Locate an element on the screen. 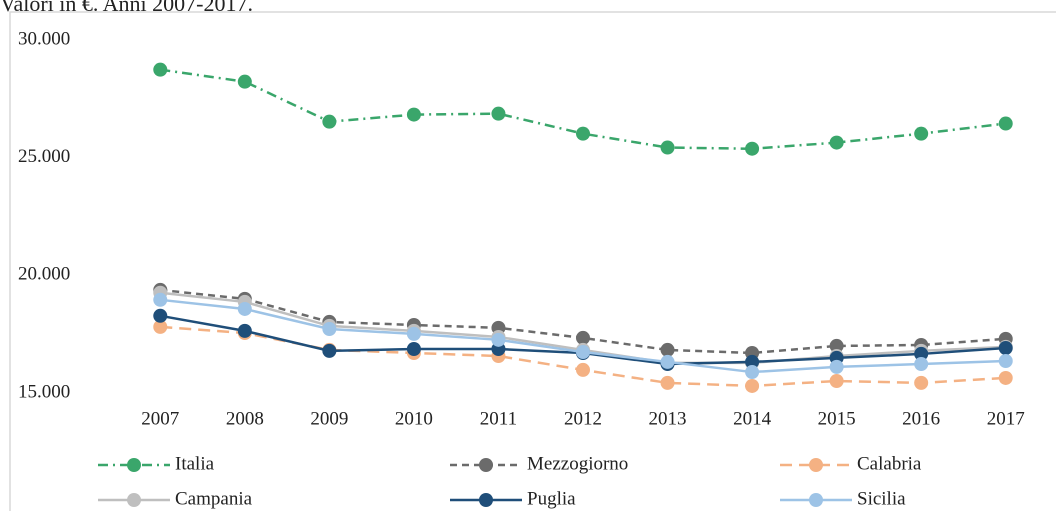  legend-label: Mezzogiorno is located at coordinates (577, 463).